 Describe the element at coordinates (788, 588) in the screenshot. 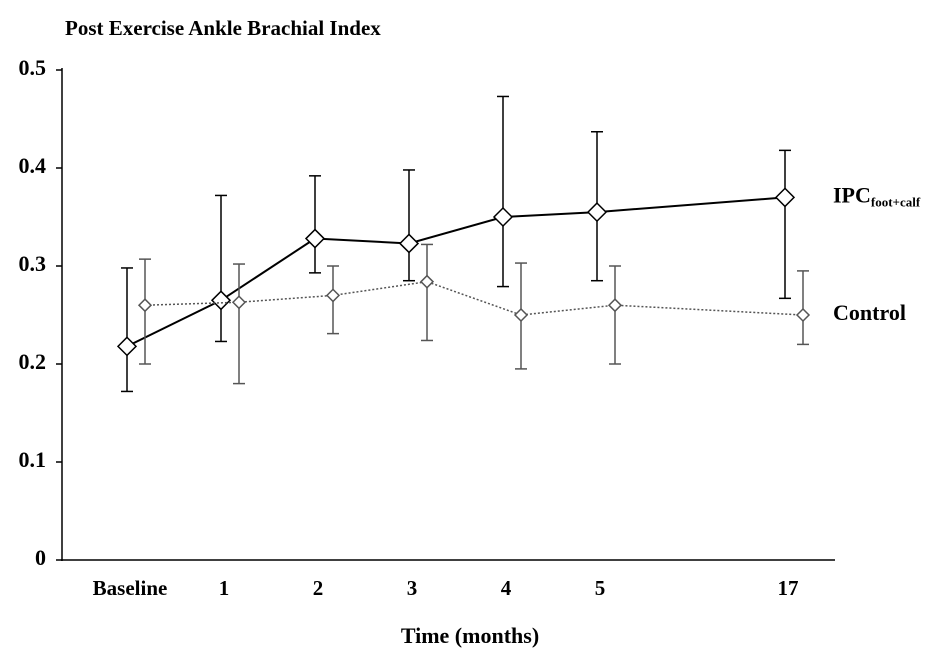

I see `x-tick-label: 17` at that location.